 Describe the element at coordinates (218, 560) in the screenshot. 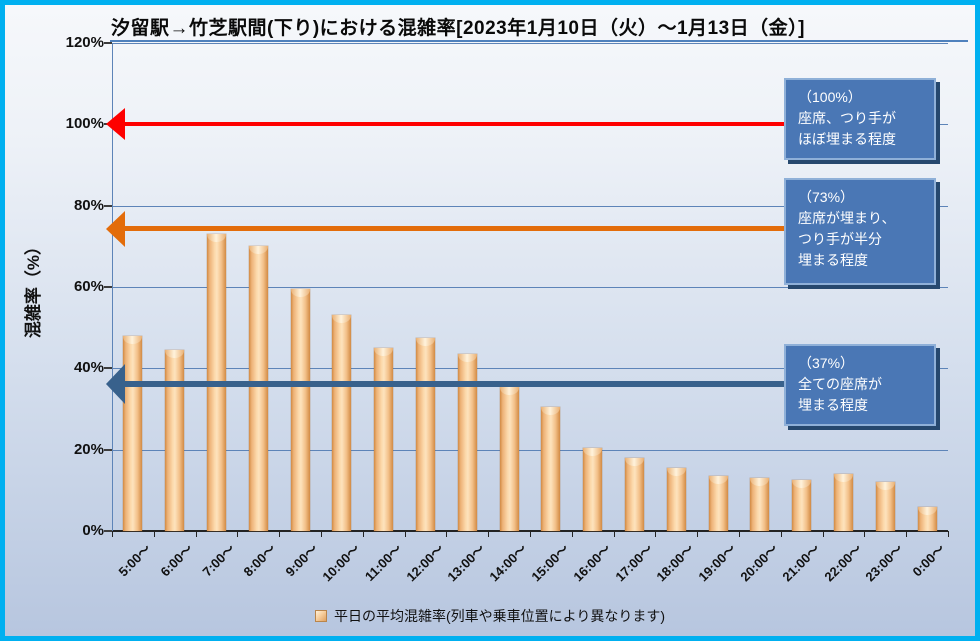

I see `x-tick-label: 7:00～` at that location.